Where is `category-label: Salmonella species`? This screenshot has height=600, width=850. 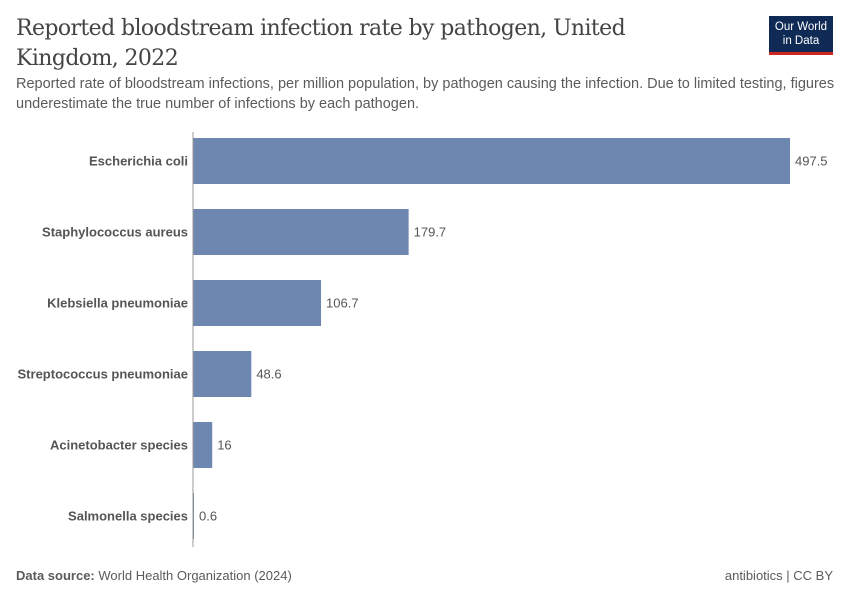
category-label: Salmonella species is located at coordinates (128, 516).